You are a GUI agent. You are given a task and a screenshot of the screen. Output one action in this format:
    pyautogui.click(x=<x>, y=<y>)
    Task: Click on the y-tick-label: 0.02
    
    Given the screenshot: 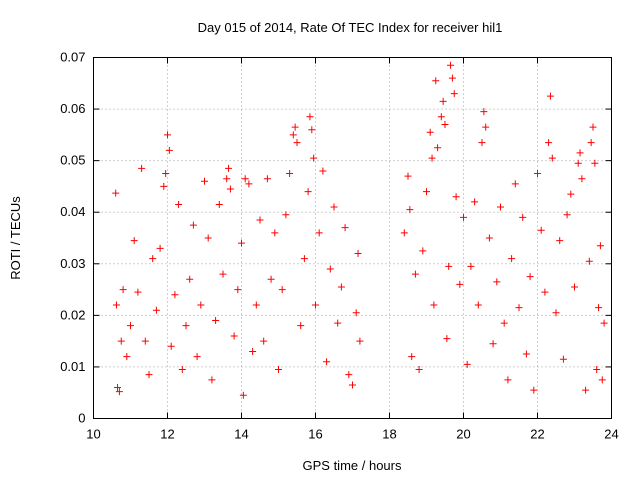 What is the action you would take?
    pyautogui.click(x=72, y=314)
    